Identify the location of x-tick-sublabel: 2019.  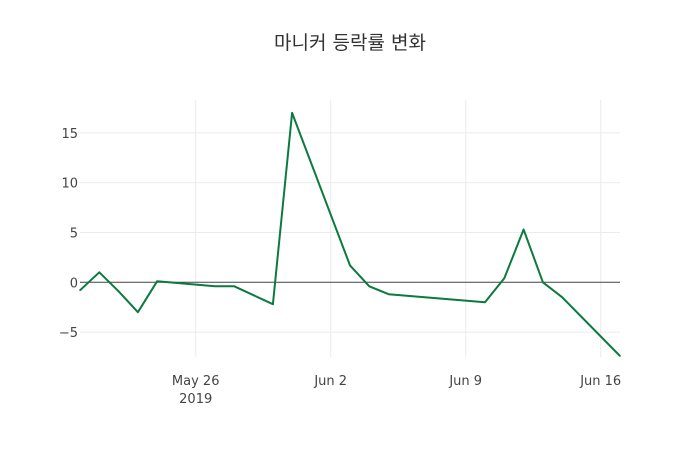
(195, 399).